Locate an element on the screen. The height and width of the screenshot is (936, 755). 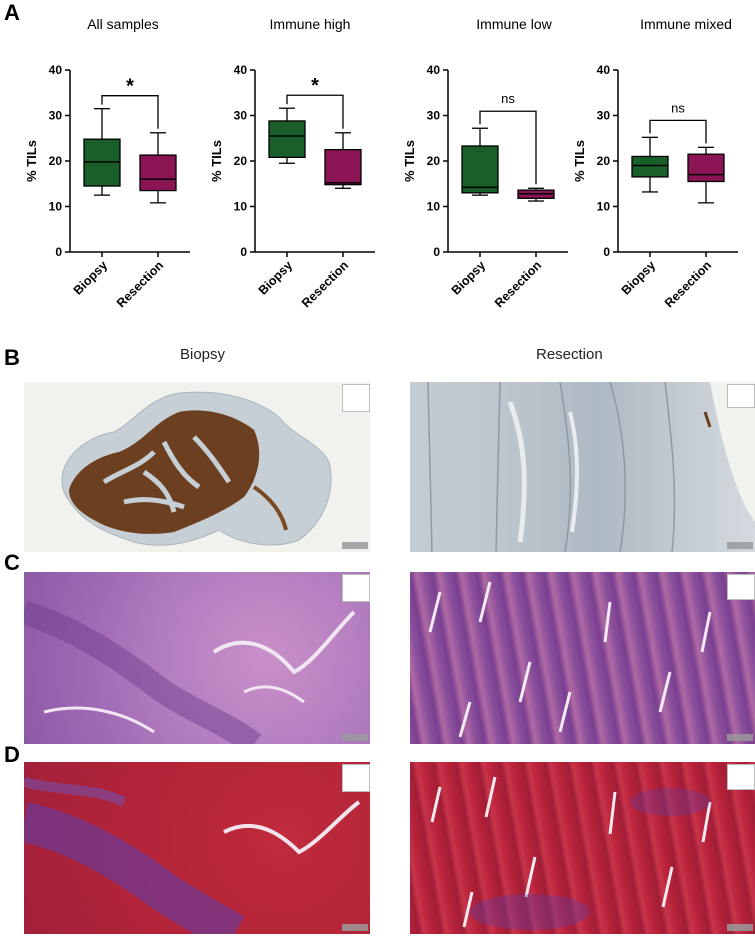
resection-stain-map-image is located at coordinates (582, 848).